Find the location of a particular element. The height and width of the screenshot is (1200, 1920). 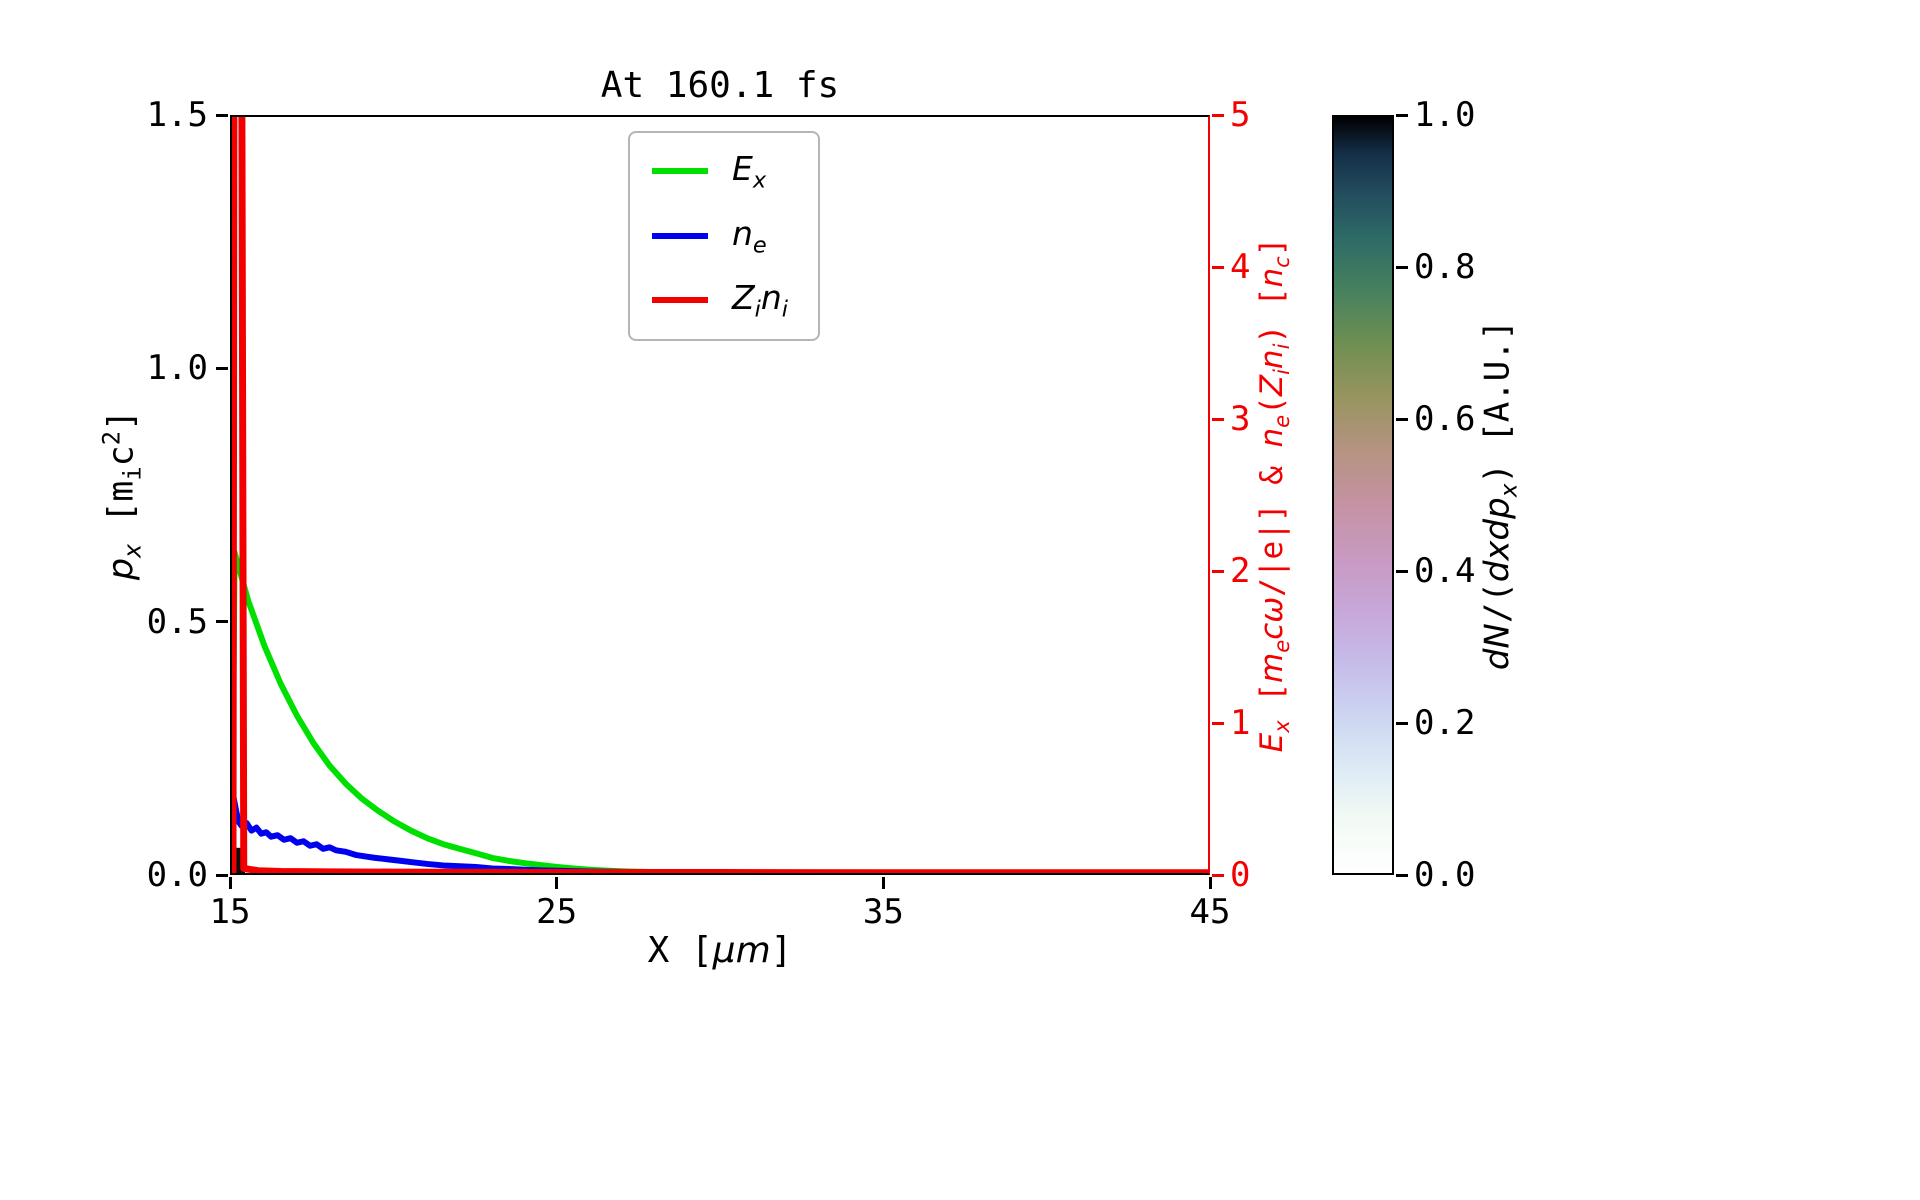

colorbar-tick-label: 0.0 is located at coordinates (1445, 875).